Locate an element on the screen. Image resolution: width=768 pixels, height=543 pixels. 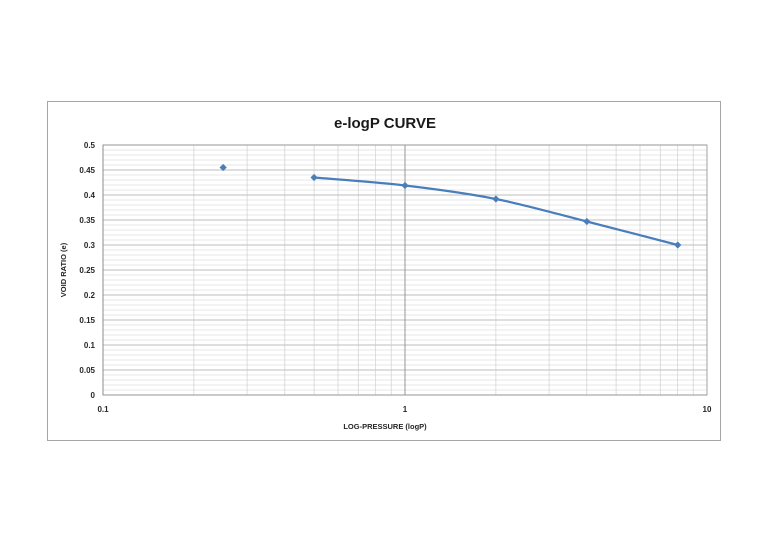
y-tick-label: 0.1 is located at coordinates (90, 345).